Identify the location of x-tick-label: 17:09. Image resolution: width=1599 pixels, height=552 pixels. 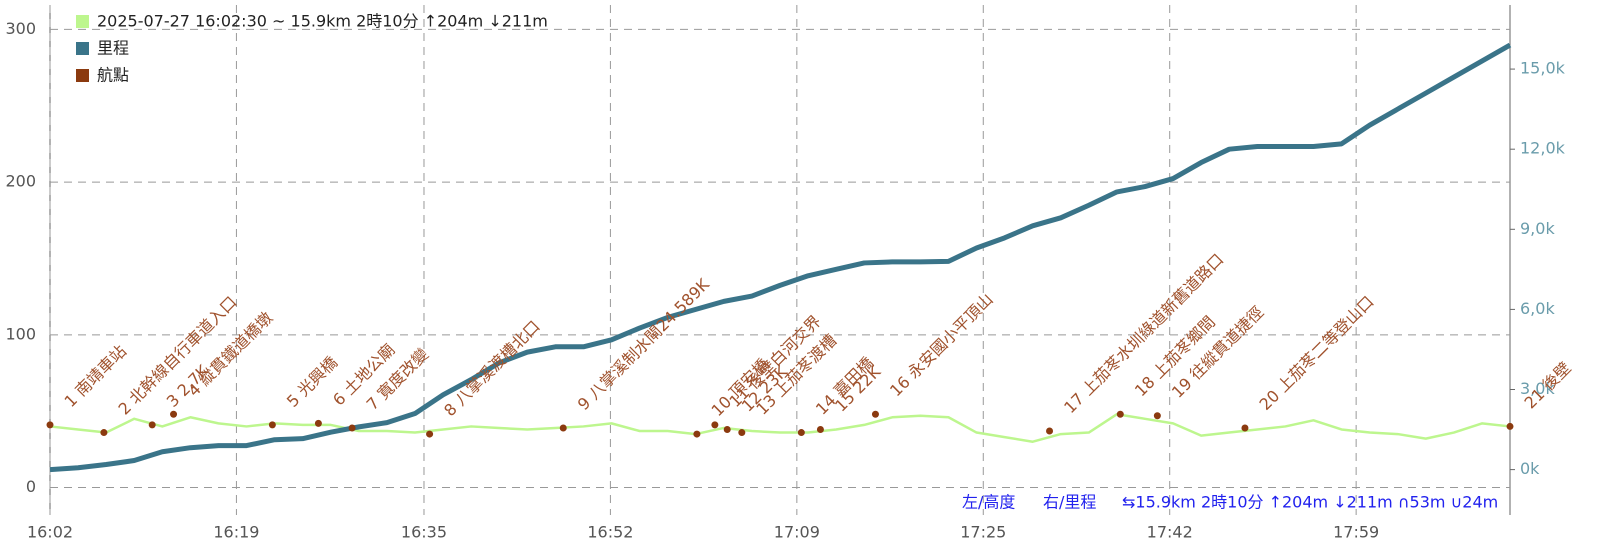
(797, 532).